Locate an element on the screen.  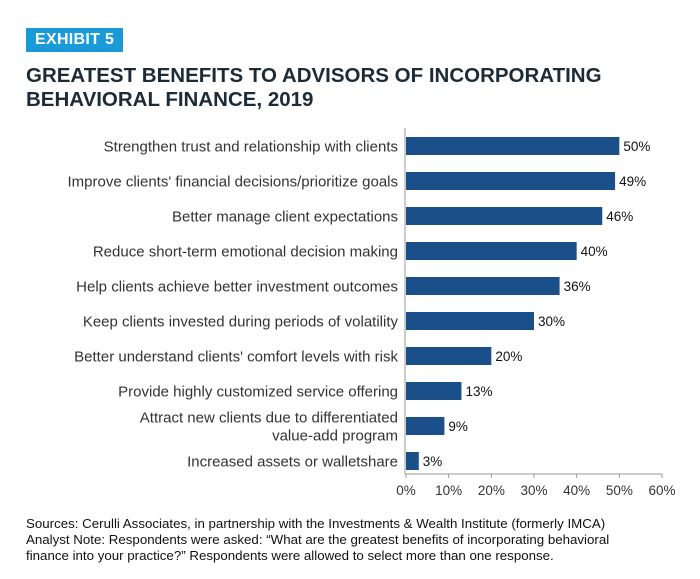
bar-value-label-2: 49% is located at coordinates (632, 181).